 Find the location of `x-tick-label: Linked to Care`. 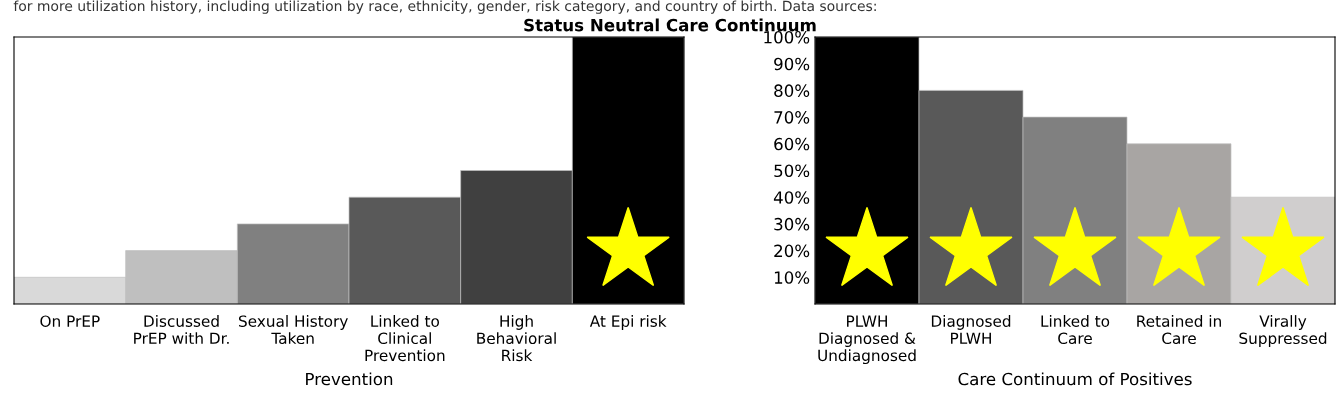

x-tick-label: Linked to Care is located at coordinates (1075, 330).